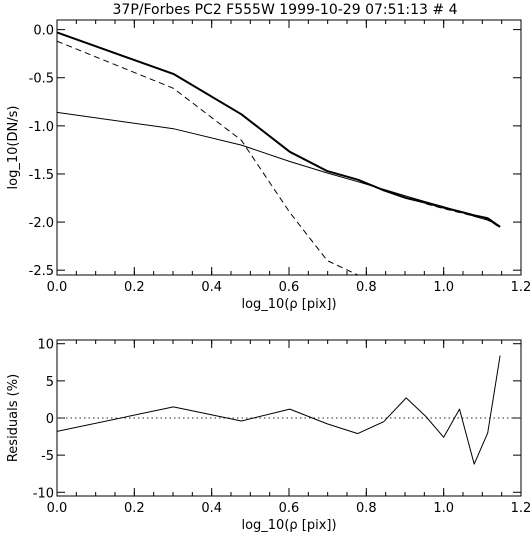 The height and width of the screenshot is (539, 532). What do you see at coordinates (43, 31) in the screenshot?
I see `top-y-tick-label: 0.0` at bounding box center [43, 31].